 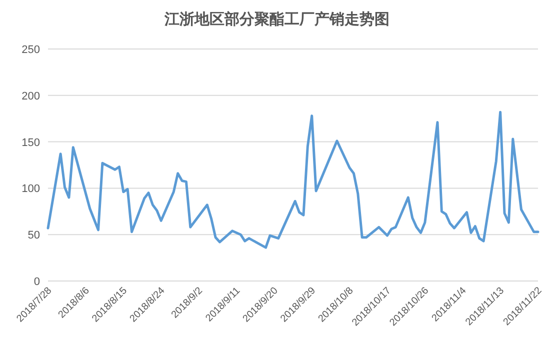 I want to click on y-tick-label: 0, so click(x=37, y=282).